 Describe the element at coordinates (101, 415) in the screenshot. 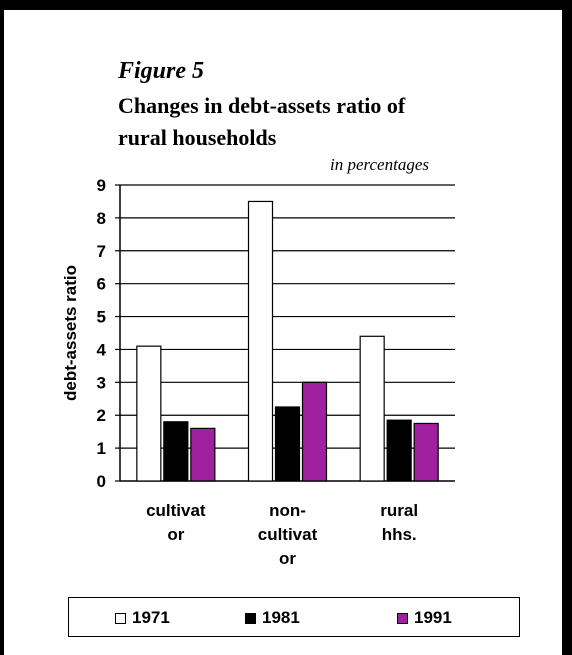

I see `y-tick-label: 2` at that location.